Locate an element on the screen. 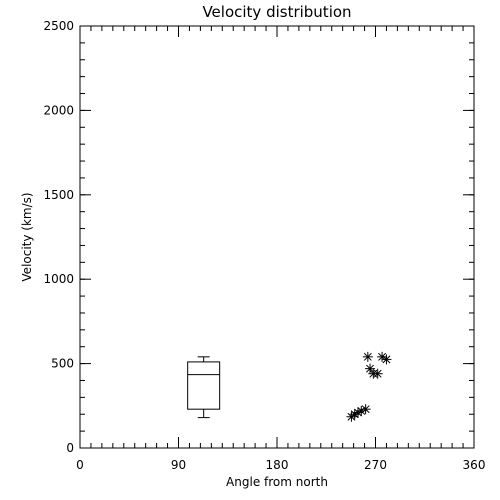 This screenshot has height=500, width=500. y-tick-label: 500 is located at coordinates (62, 364).